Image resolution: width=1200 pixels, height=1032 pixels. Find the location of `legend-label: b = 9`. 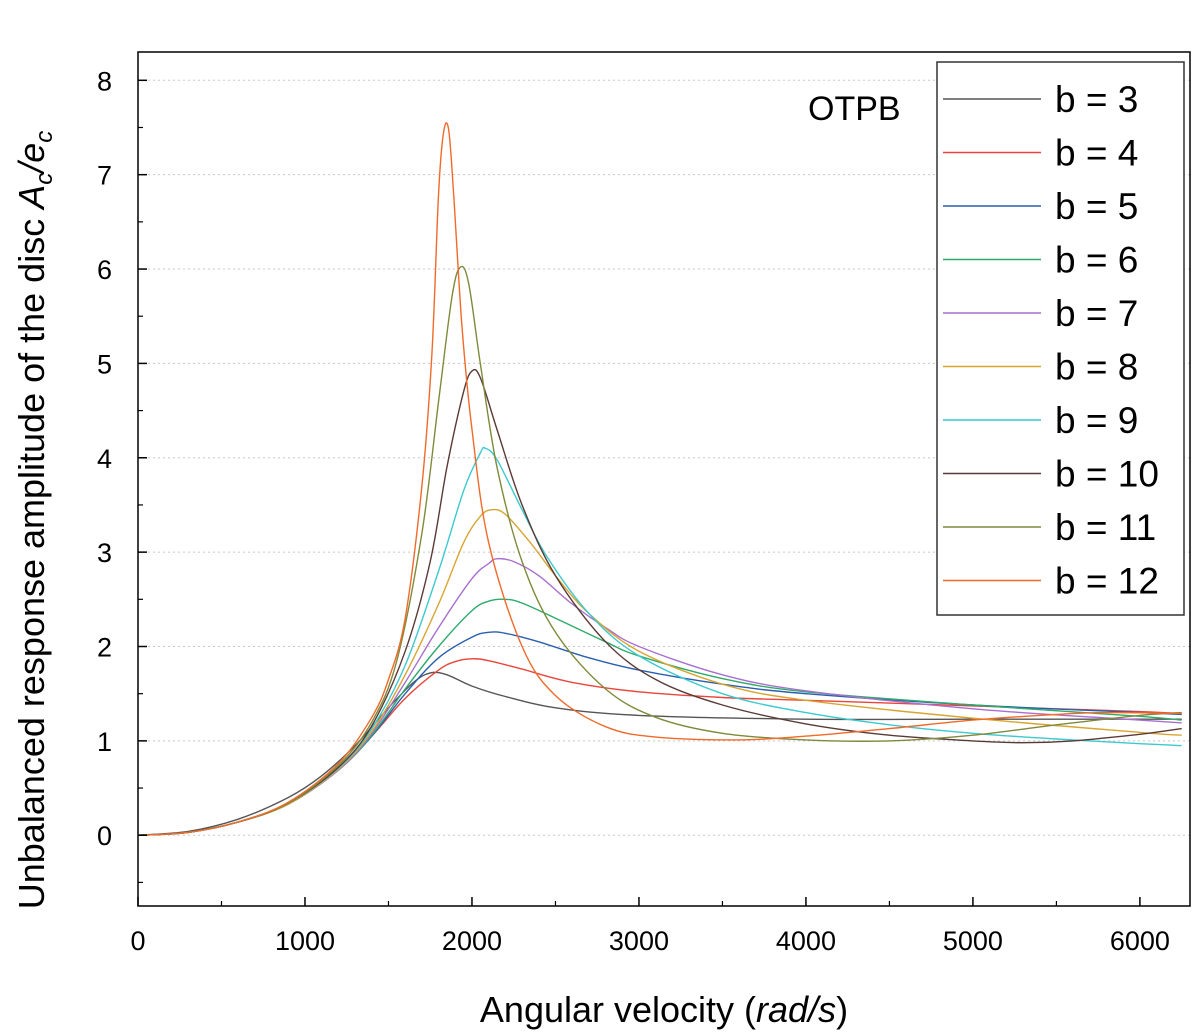

legend-label: b = 9 is located at coordinates (1096, 420).